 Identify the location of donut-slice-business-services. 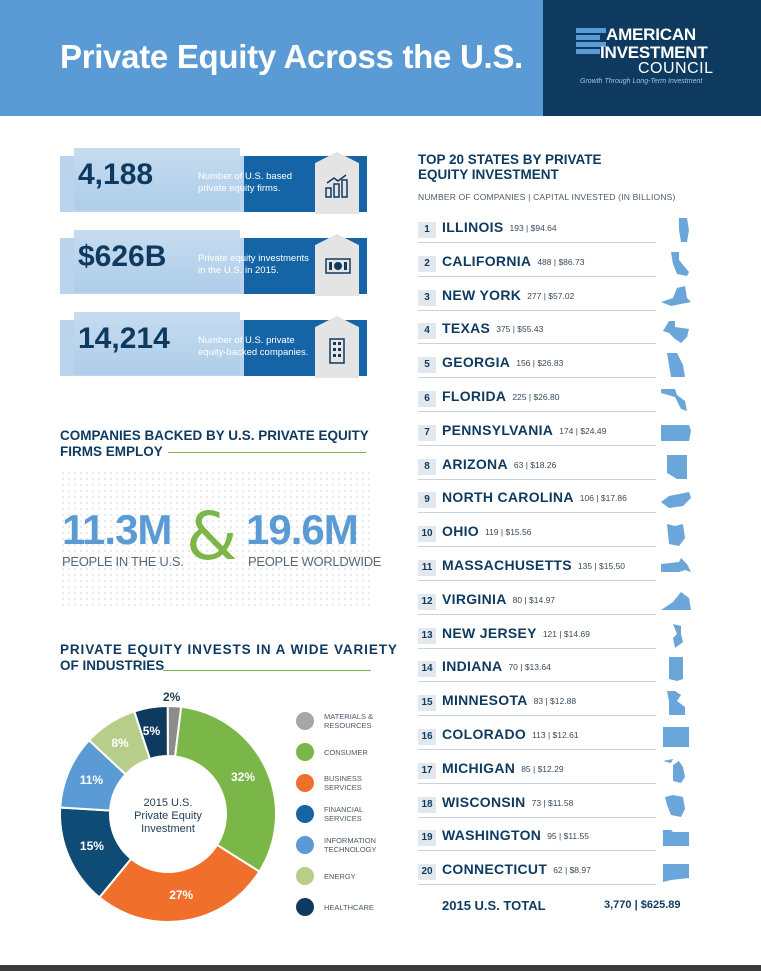
(179, 883).